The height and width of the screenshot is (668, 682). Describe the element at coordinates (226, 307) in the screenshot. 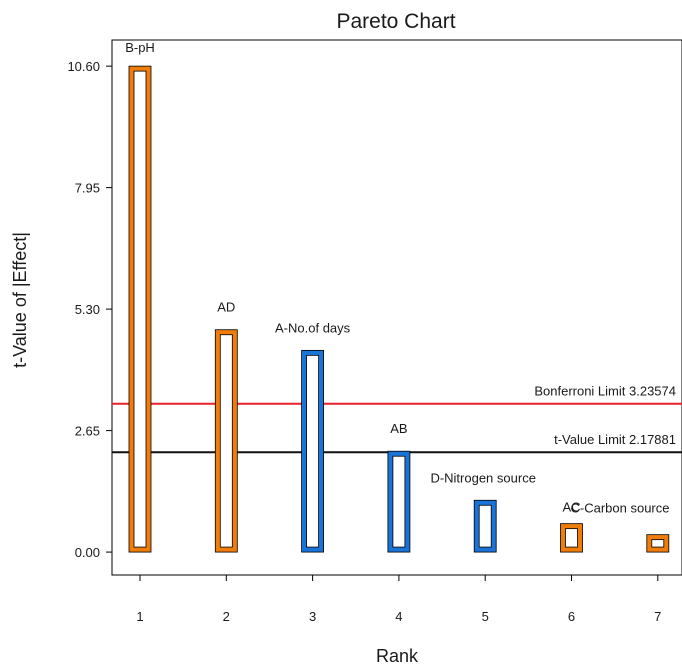

I see `bar-label: AD` at that location.